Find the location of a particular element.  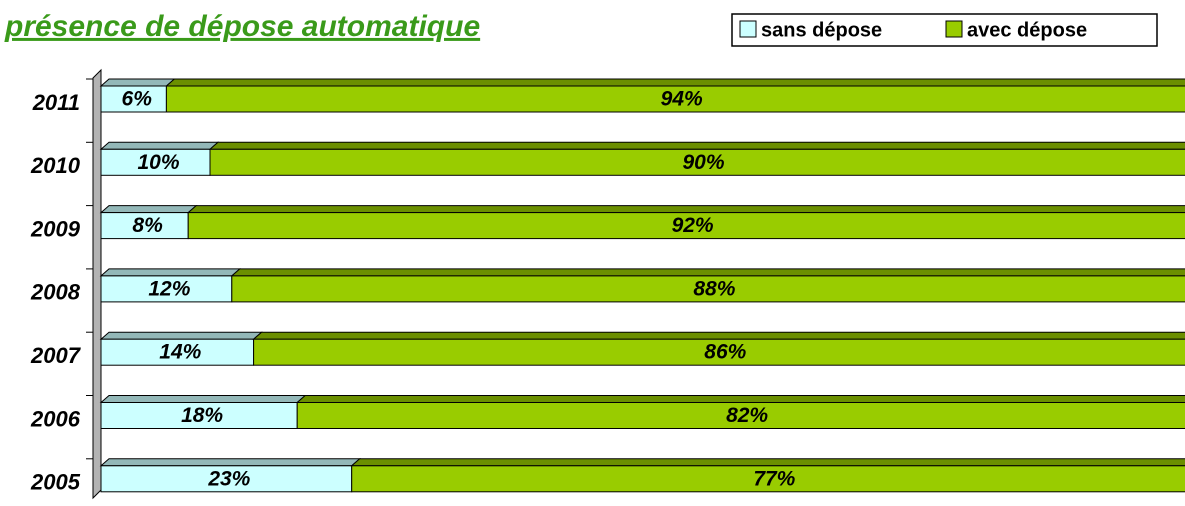

left-wall is located at coordinates (97, 284).